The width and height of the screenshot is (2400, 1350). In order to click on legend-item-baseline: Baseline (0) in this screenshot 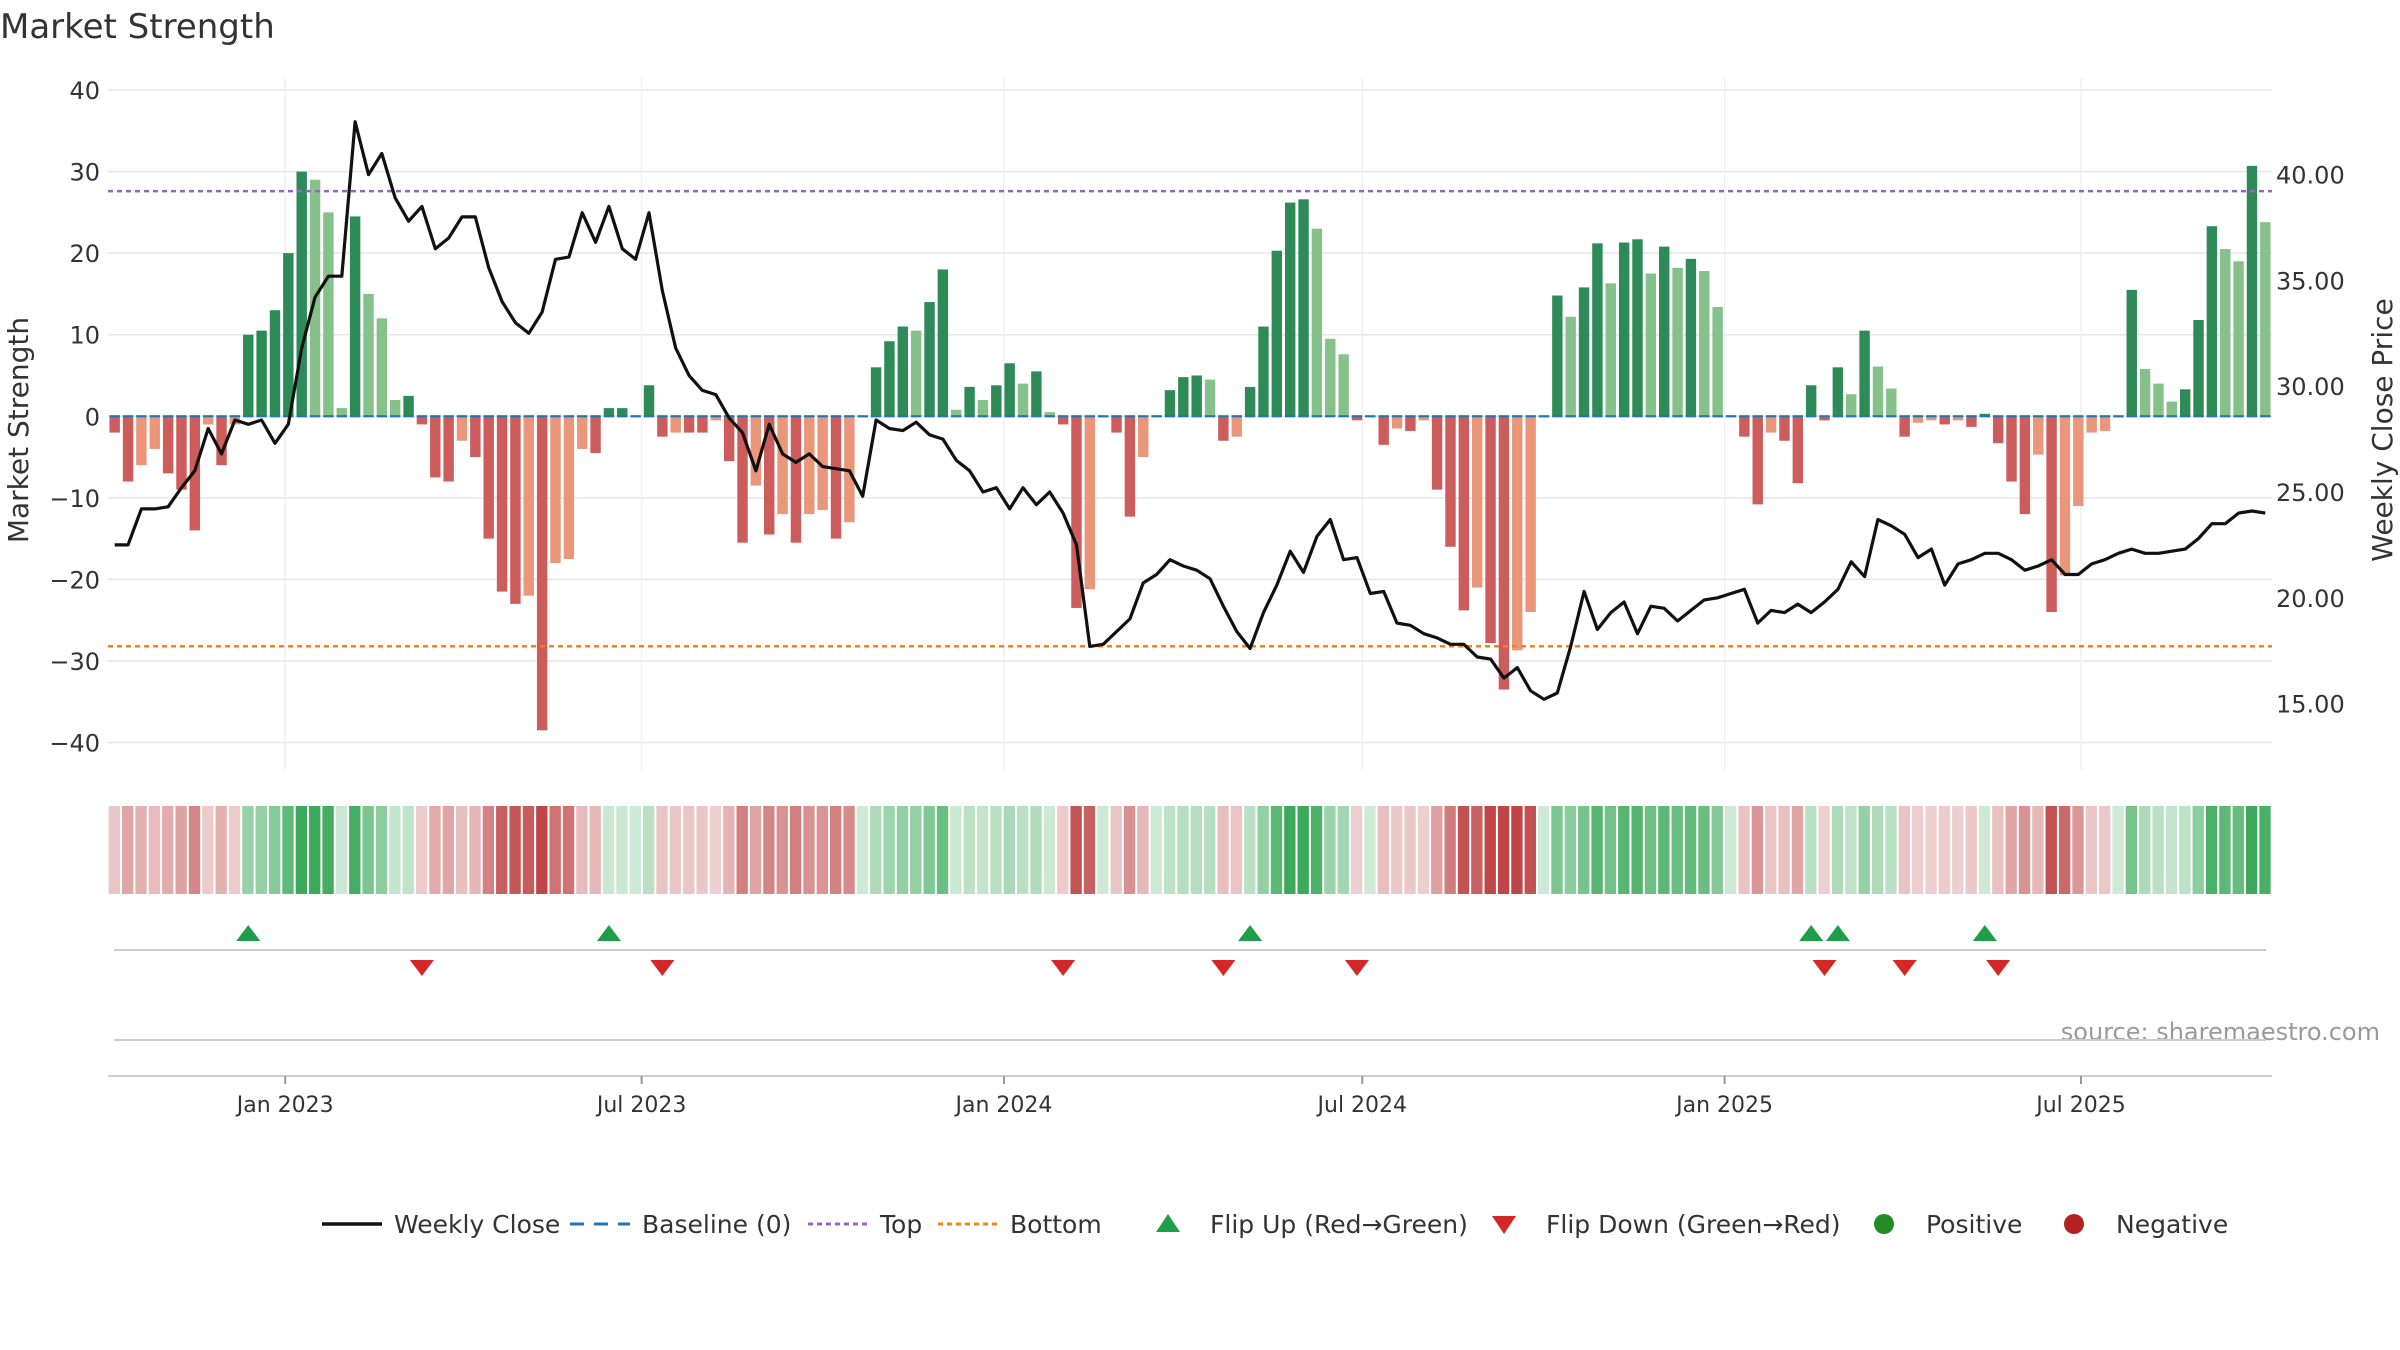, I will do `click(680, 1224)`.